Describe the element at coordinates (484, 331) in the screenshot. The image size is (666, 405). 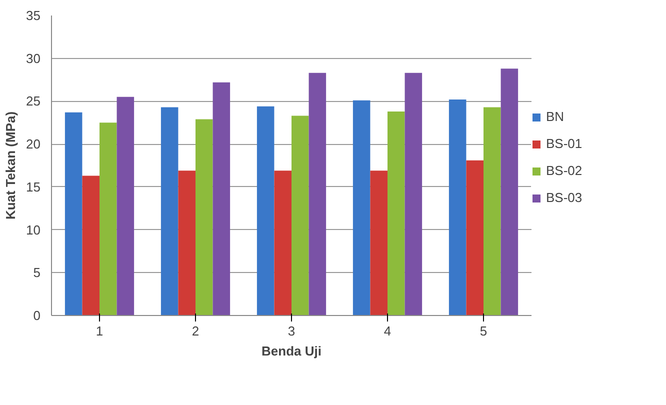
I see `x-tick-label: 5` at that location.